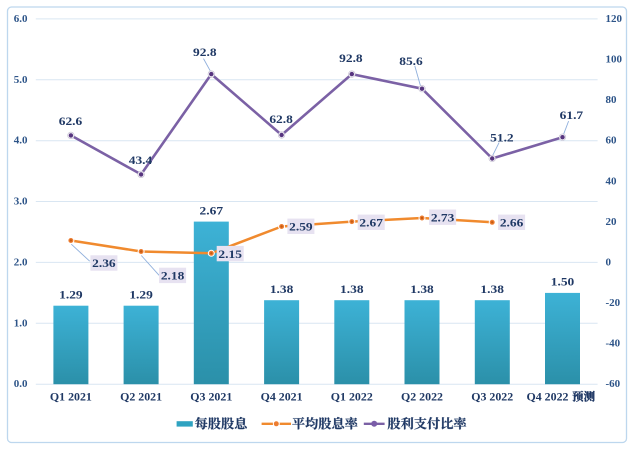 Image resolution: width=635 pixels, height=450 pixels. What do you see at coordinates (173, 276) in the screenshot?
I see `svg-text: 2.18` at bounding box center [173, 276].